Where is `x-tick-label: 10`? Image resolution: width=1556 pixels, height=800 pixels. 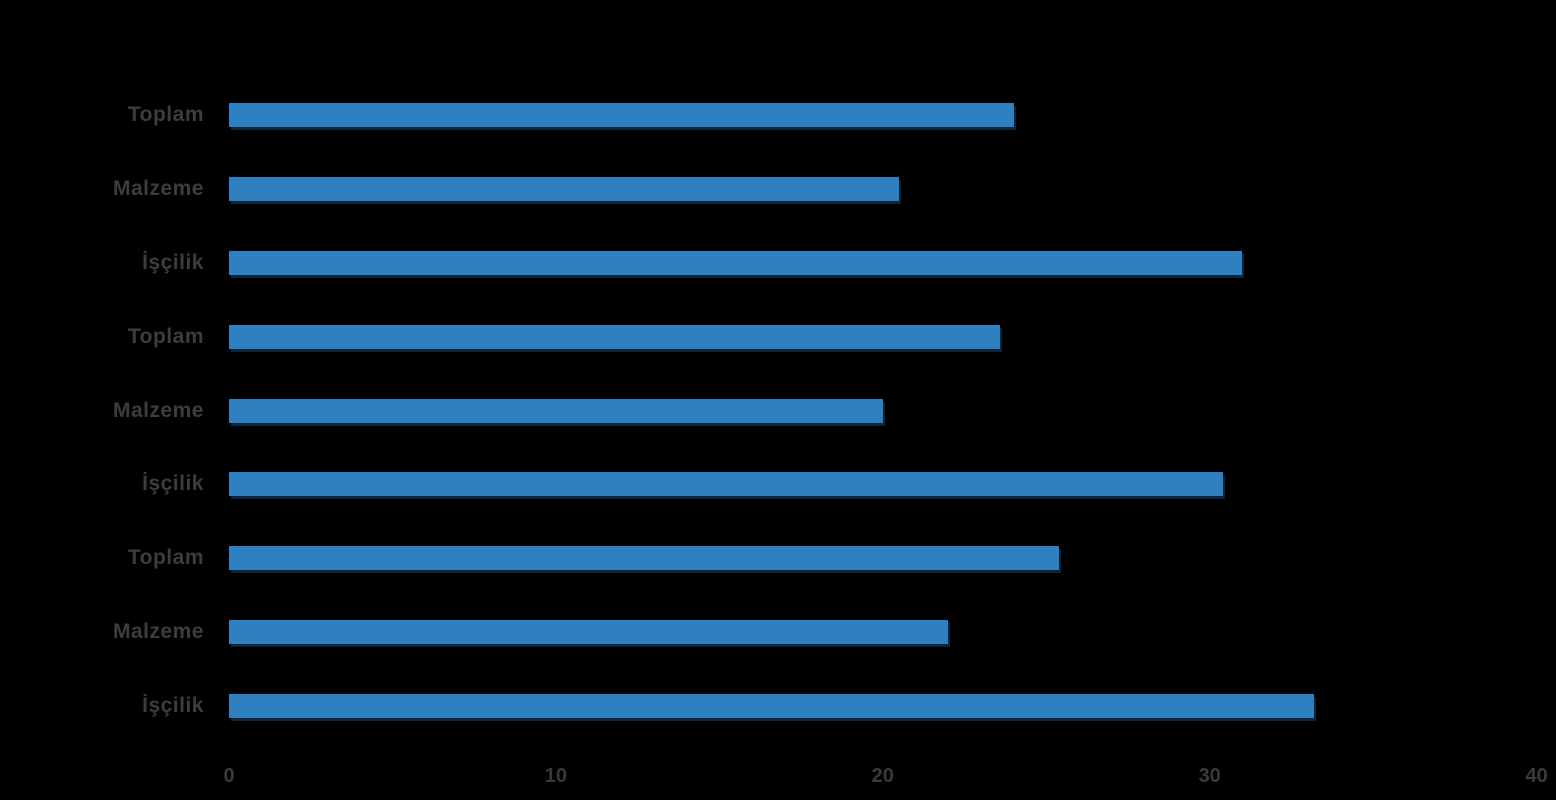 x-tick-label: 10 is located at coordinates (556, 776).